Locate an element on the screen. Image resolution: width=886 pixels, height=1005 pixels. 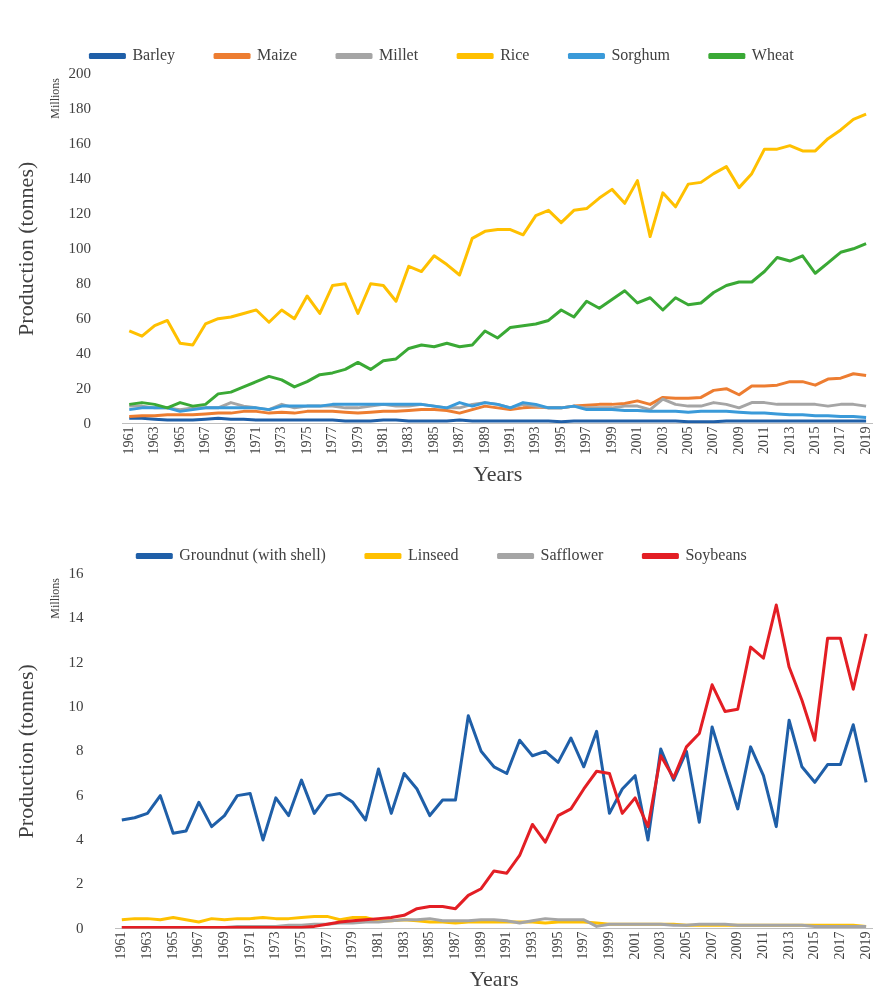
y-tick-label: 14 is located at coordinates (76, 617).